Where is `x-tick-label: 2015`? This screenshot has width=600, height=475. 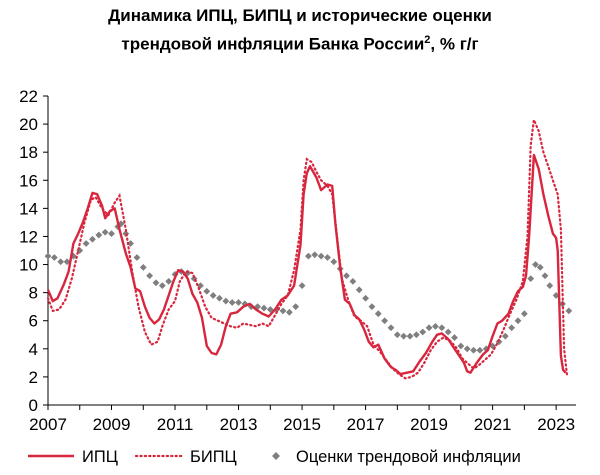 x-tick-label: 2015 is located at coordinates (302, 424).